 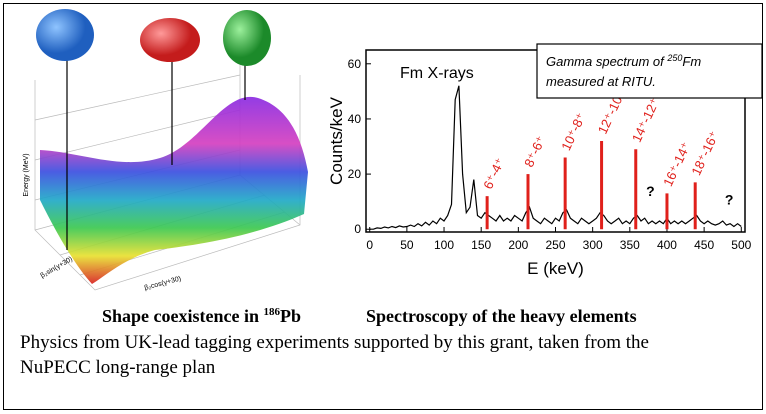 I want to click on z-axis-label: Energy (MeV), so click(x=26, y=174).